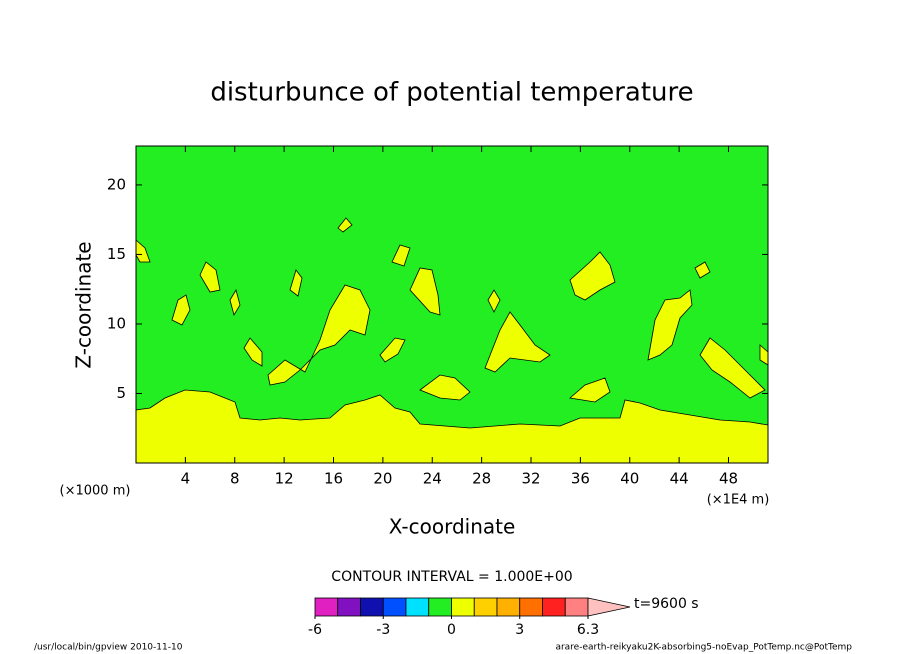 This screenshot has width=904, height=654. What do you see at coordinates (432, 479) in the screenshot?
I see `x-tick-label: 24` at bounding box center [432, 479].